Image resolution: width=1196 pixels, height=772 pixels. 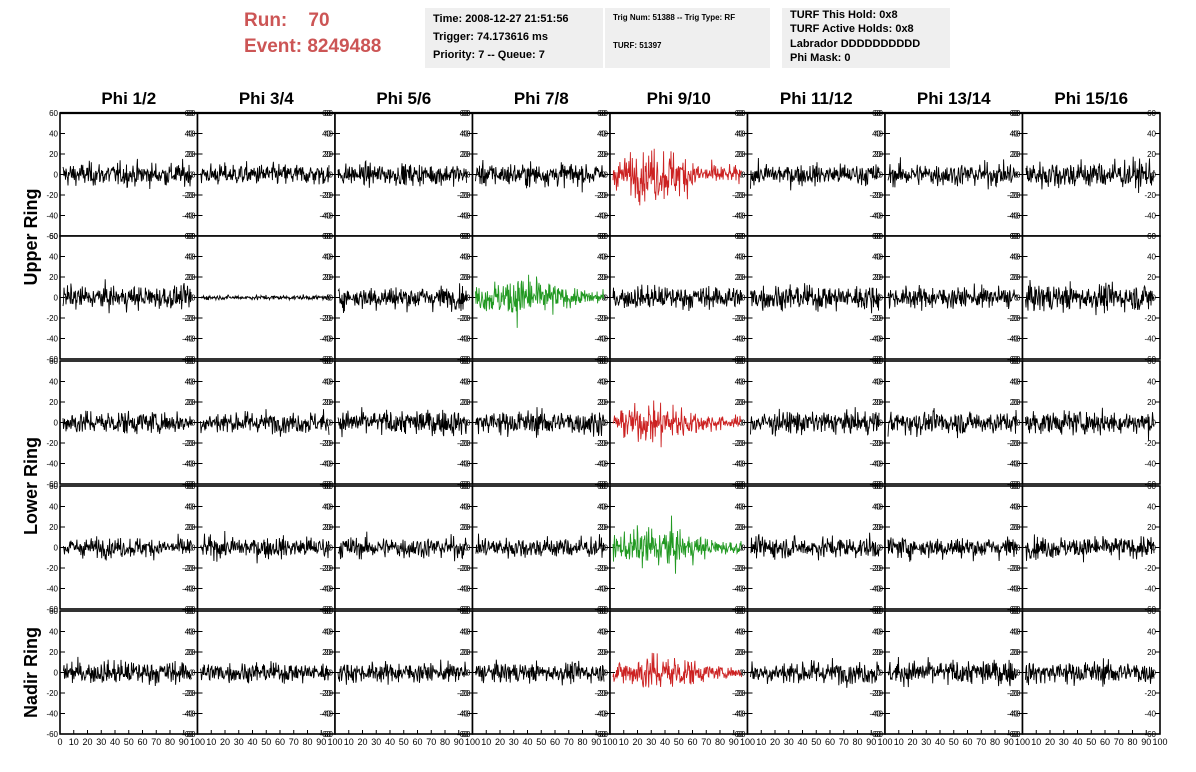 What do you see at coordinates (954, 742) in the screenshot?
I see `x-tick-label: 50` at bounding box center [954, 742].